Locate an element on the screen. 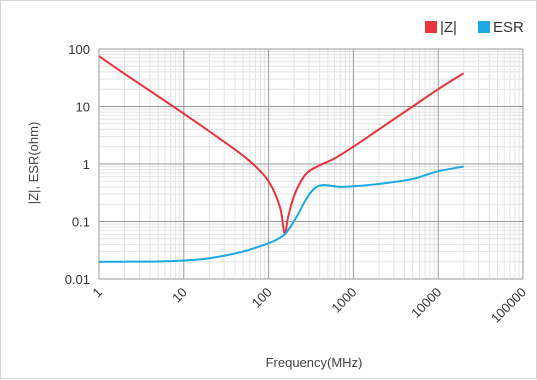 The width and height of the screenshot is (537, 380). legend-item-z: |Z| is located at coordinates (441, 27).